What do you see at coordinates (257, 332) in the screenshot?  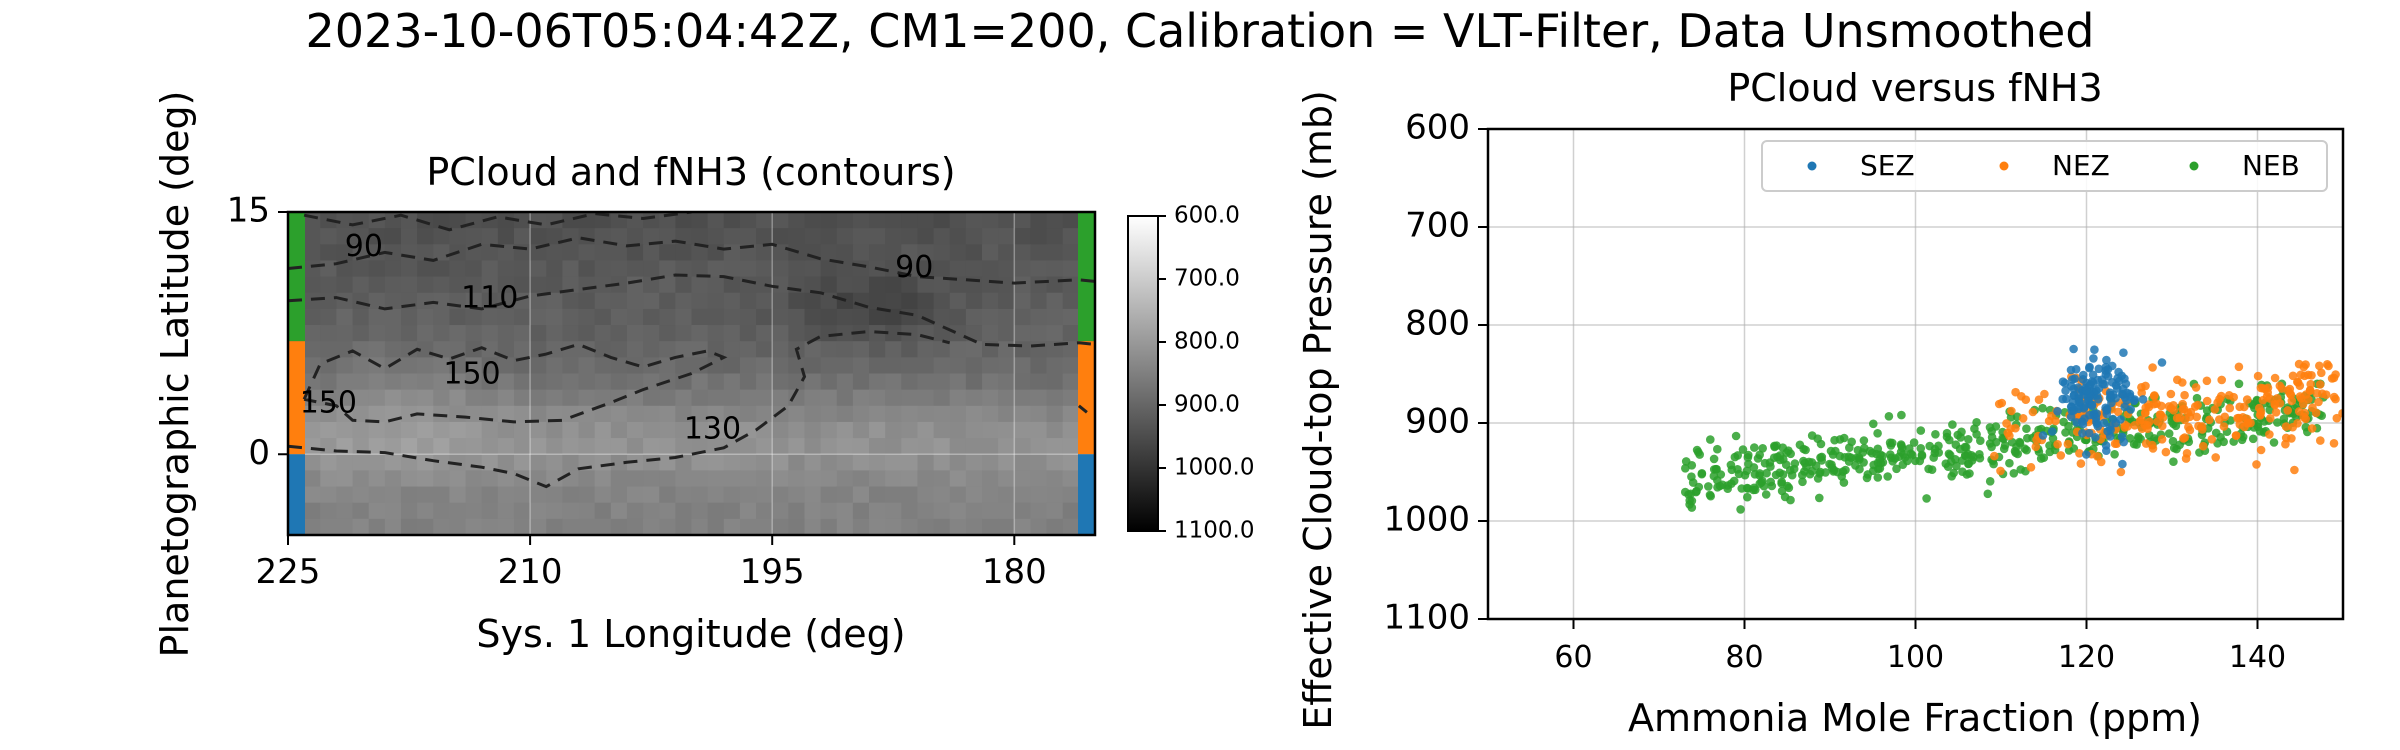 I see `heatmap-y-ticks: 15 0` at bounding box center [257, 332].